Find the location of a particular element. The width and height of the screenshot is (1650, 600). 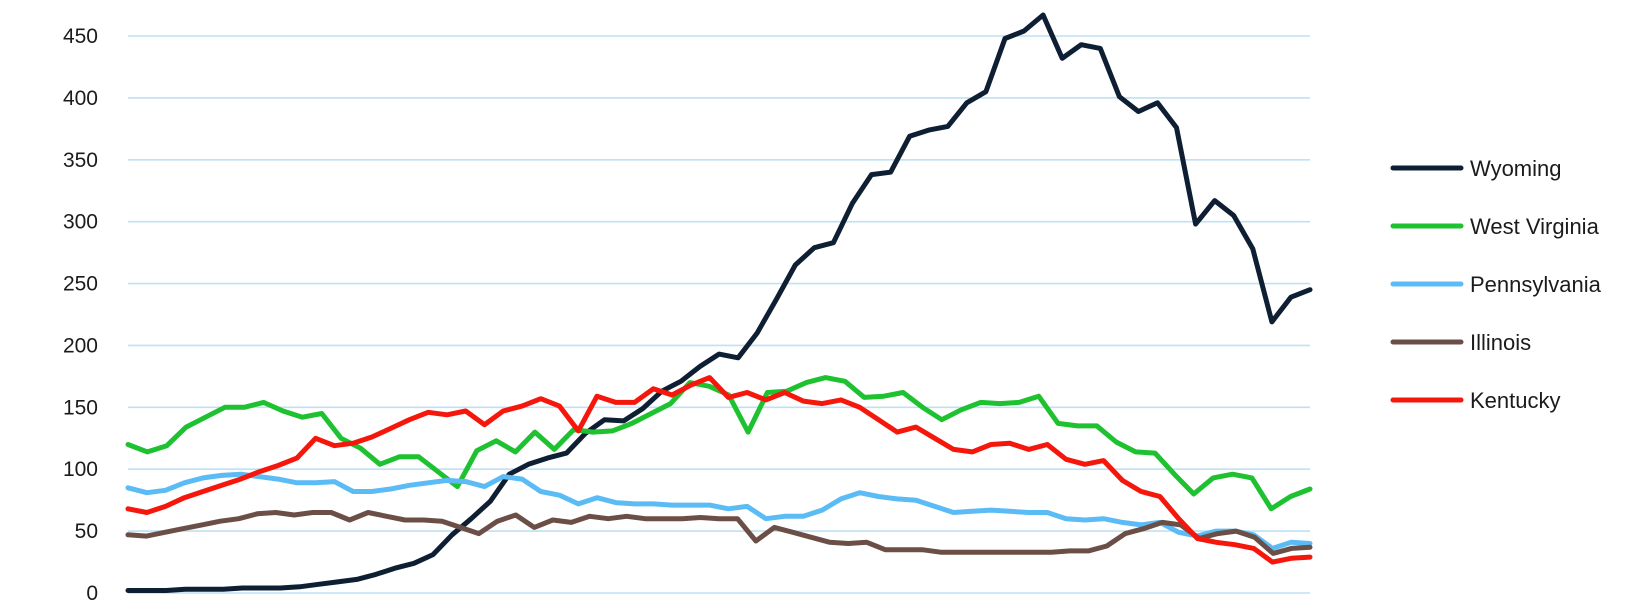

y-tick-label: 50 is located at coordinates (86, 531).